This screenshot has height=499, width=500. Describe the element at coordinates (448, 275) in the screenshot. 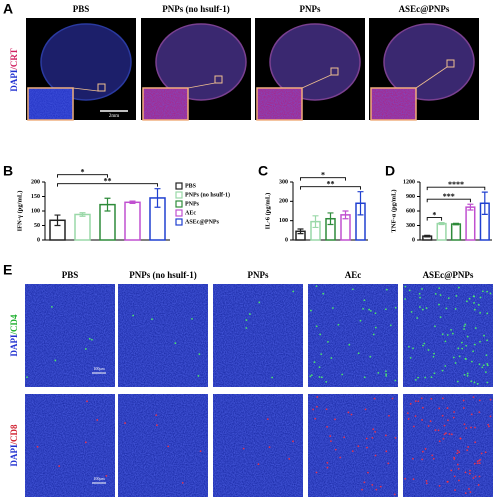

I see `column-header: ASEc@PNPs` at that location.